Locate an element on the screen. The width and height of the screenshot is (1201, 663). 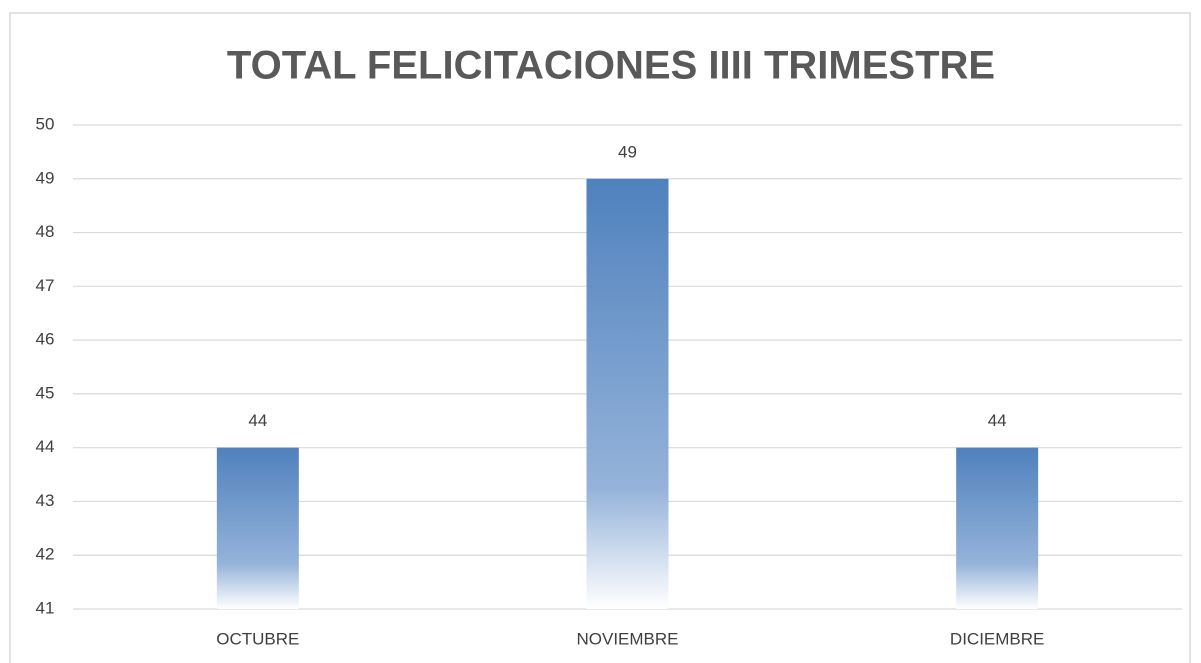
x-tick-label: OCTUBRE is located at coordinates (257, 638).